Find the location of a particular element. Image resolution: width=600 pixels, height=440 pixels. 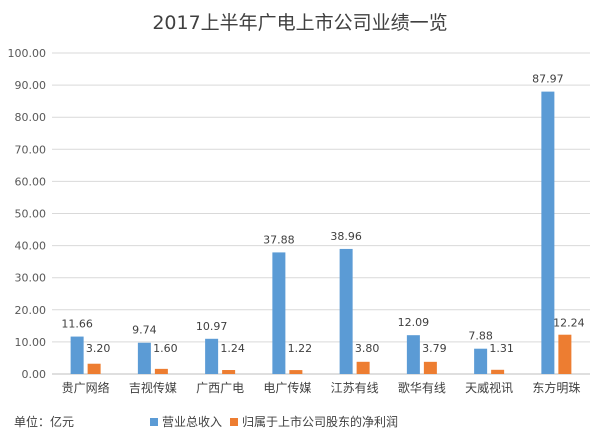

data-label-revenue: 7.88 is located at coordinates (480, 336).